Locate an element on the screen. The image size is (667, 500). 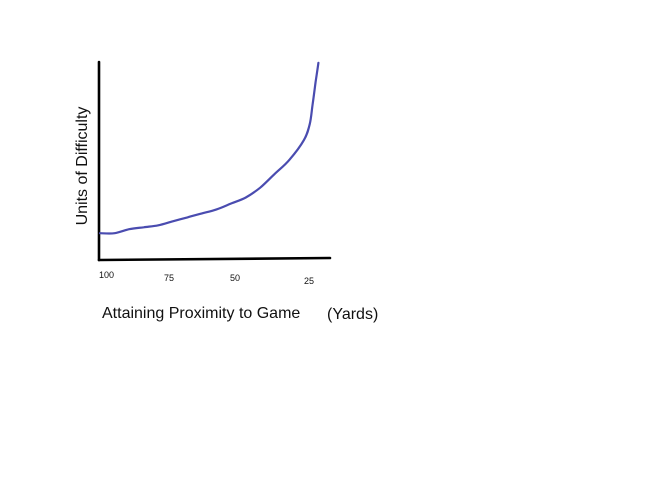
x-tick-label-50: 50 is located at coordinates (235, 278).